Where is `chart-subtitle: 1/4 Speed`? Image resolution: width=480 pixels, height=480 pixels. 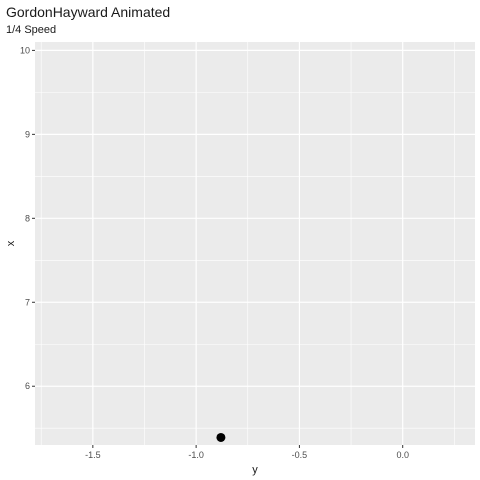
chart-subtitle: 1/4 Speed is located at coordinates (31, 30).